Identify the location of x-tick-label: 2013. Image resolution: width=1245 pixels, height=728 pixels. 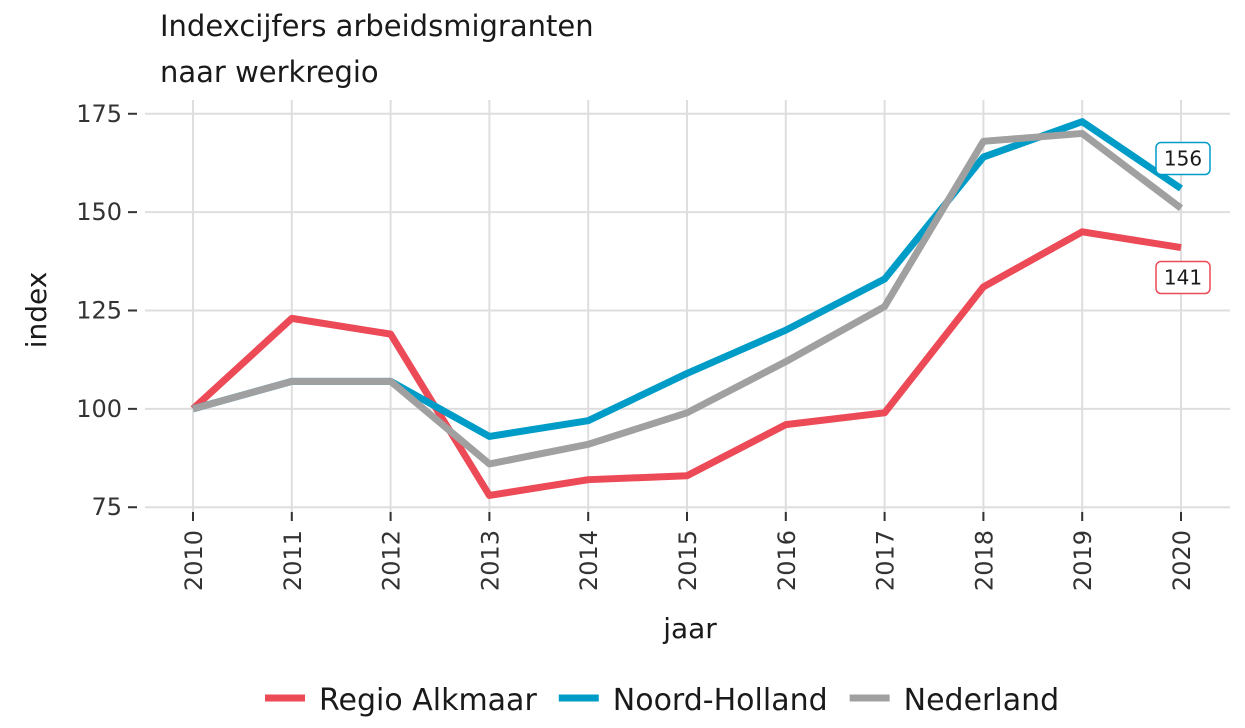
(490, 560).